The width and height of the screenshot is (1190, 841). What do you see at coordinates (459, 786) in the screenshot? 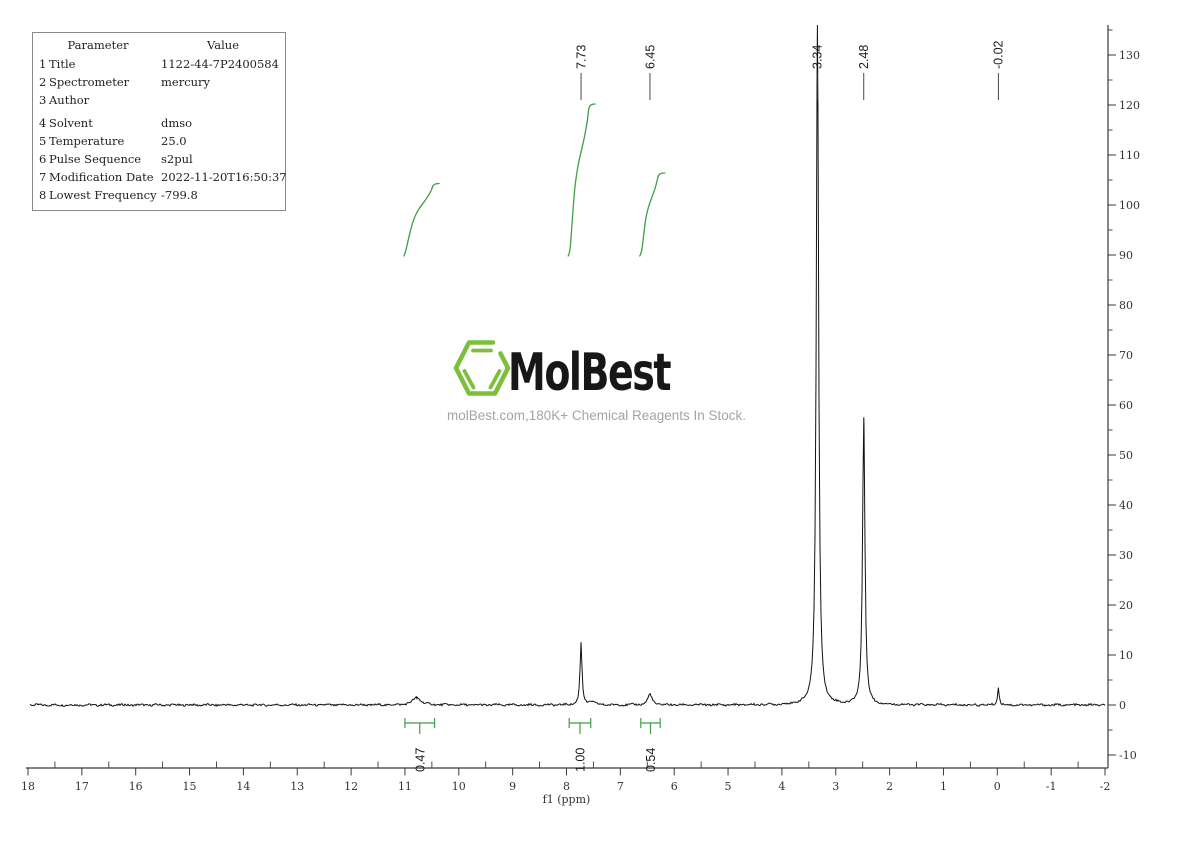
I see `x-tick-label: 10` at bounding box center [459, 786].